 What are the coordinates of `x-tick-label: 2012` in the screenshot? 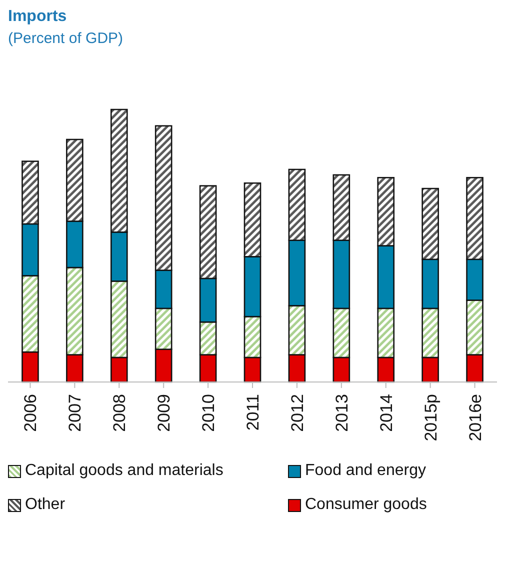 It's located at (297, 413).